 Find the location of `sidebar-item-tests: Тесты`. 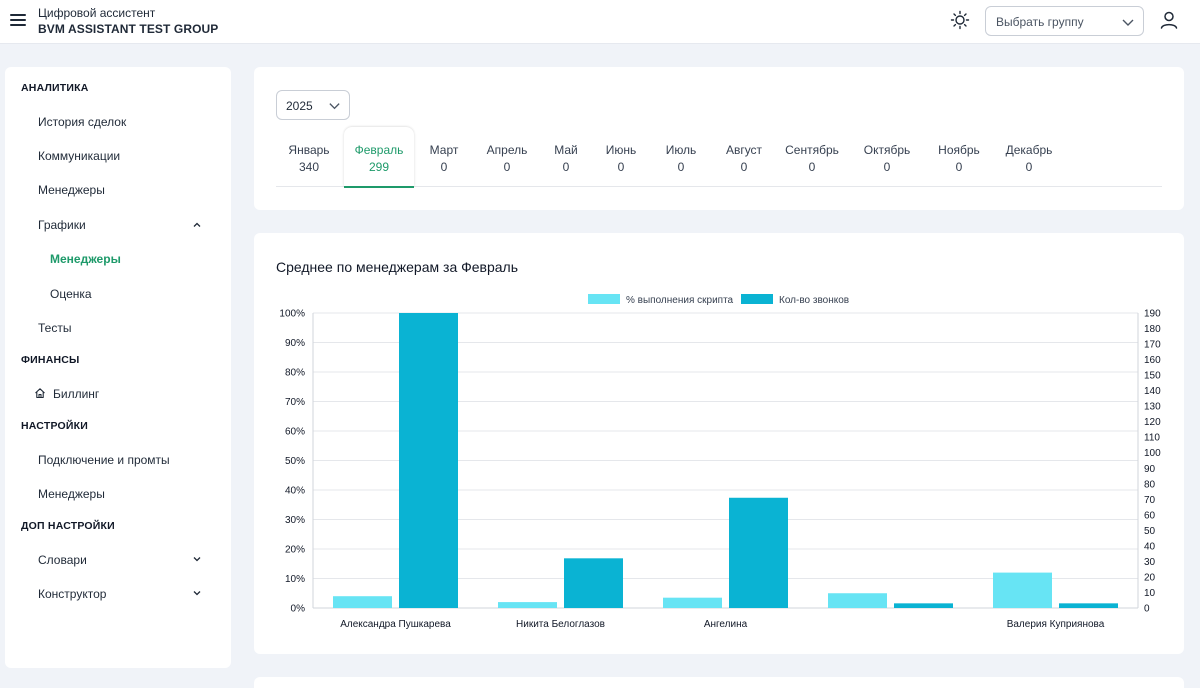

sidebar-item-tests: Тесты is located at coordinates (55, 328).